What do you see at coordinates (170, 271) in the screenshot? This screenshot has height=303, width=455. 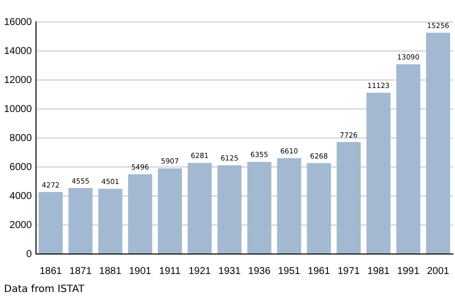 I see `x-tick-label: 1911` at bounding box center [170, 271].